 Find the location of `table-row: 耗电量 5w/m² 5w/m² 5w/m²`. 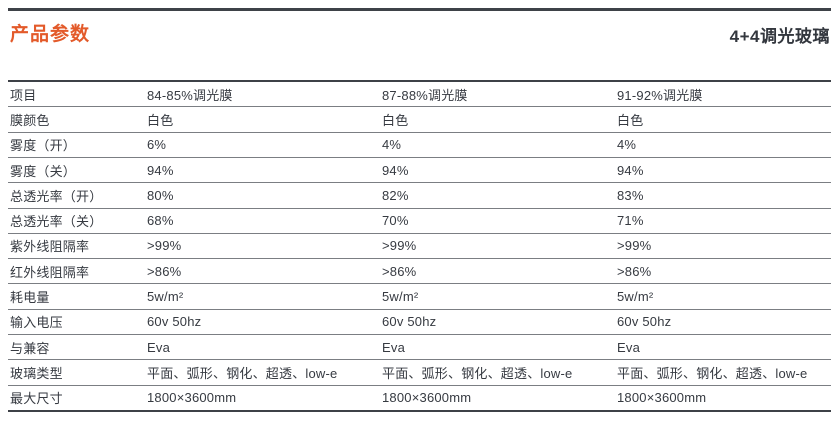

table-row: 耗电量 5w/m² 5w/m² 5w/m² is located at coordinates (419, 296).